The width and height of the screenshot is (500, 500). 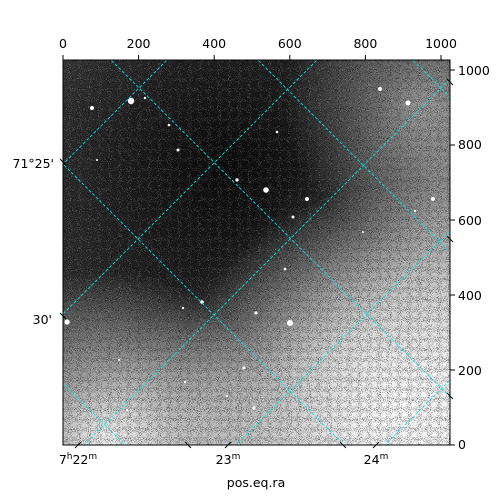 I want to click on right-tick-label: 1000, so click(x=474, y=70).